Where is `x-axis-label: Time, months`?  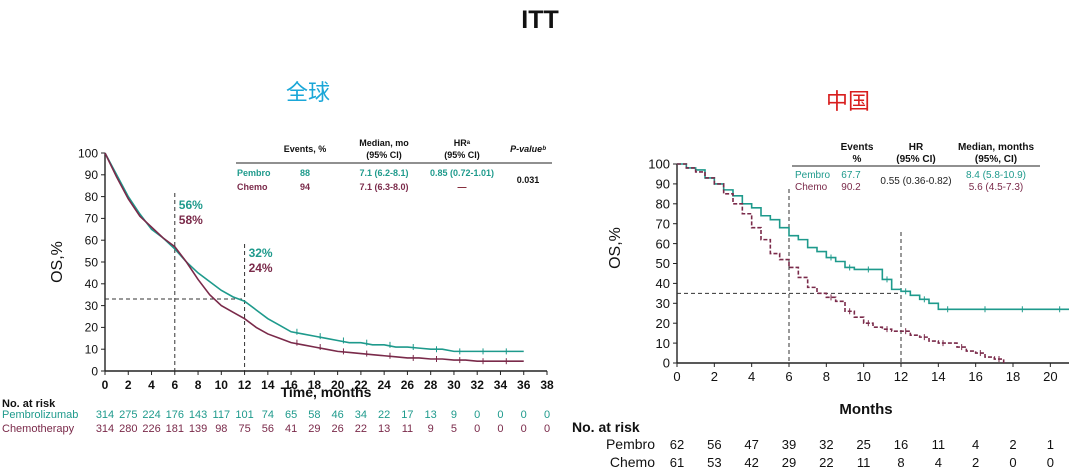
x-axis-label: Time, months is located at coordinates (326, 392).